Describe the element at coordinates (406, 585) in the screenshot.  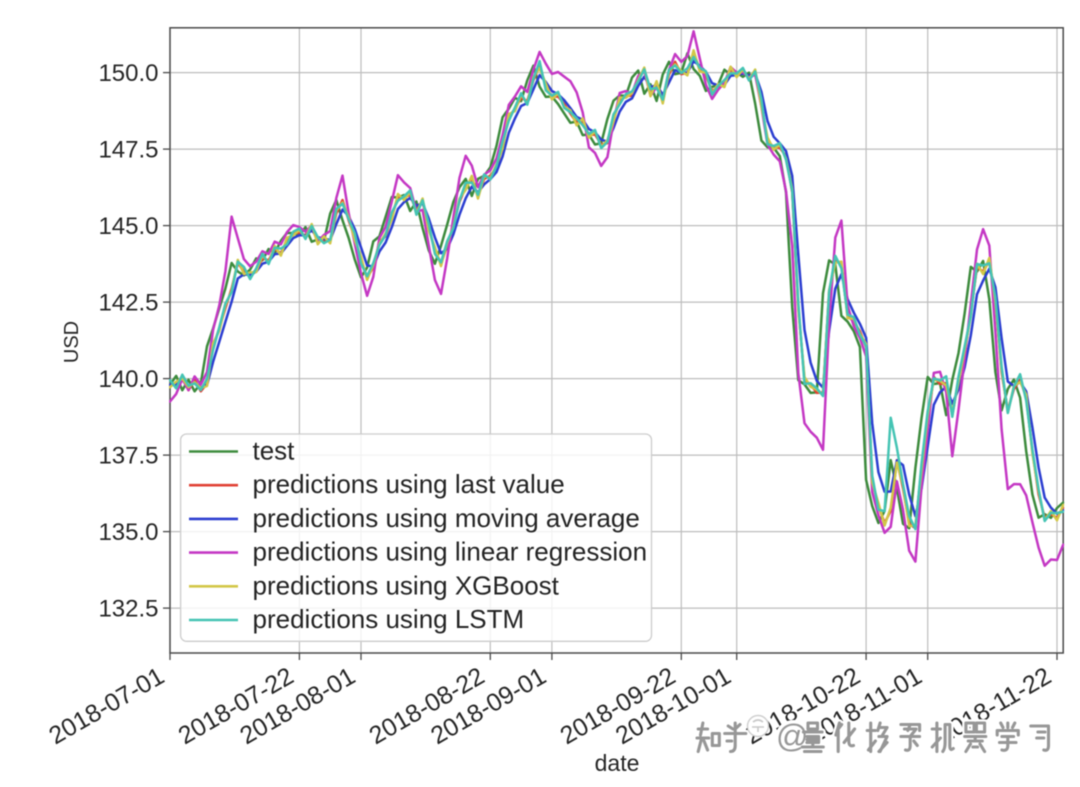
I see `svg-text: predictions using XGBoost` at that location.